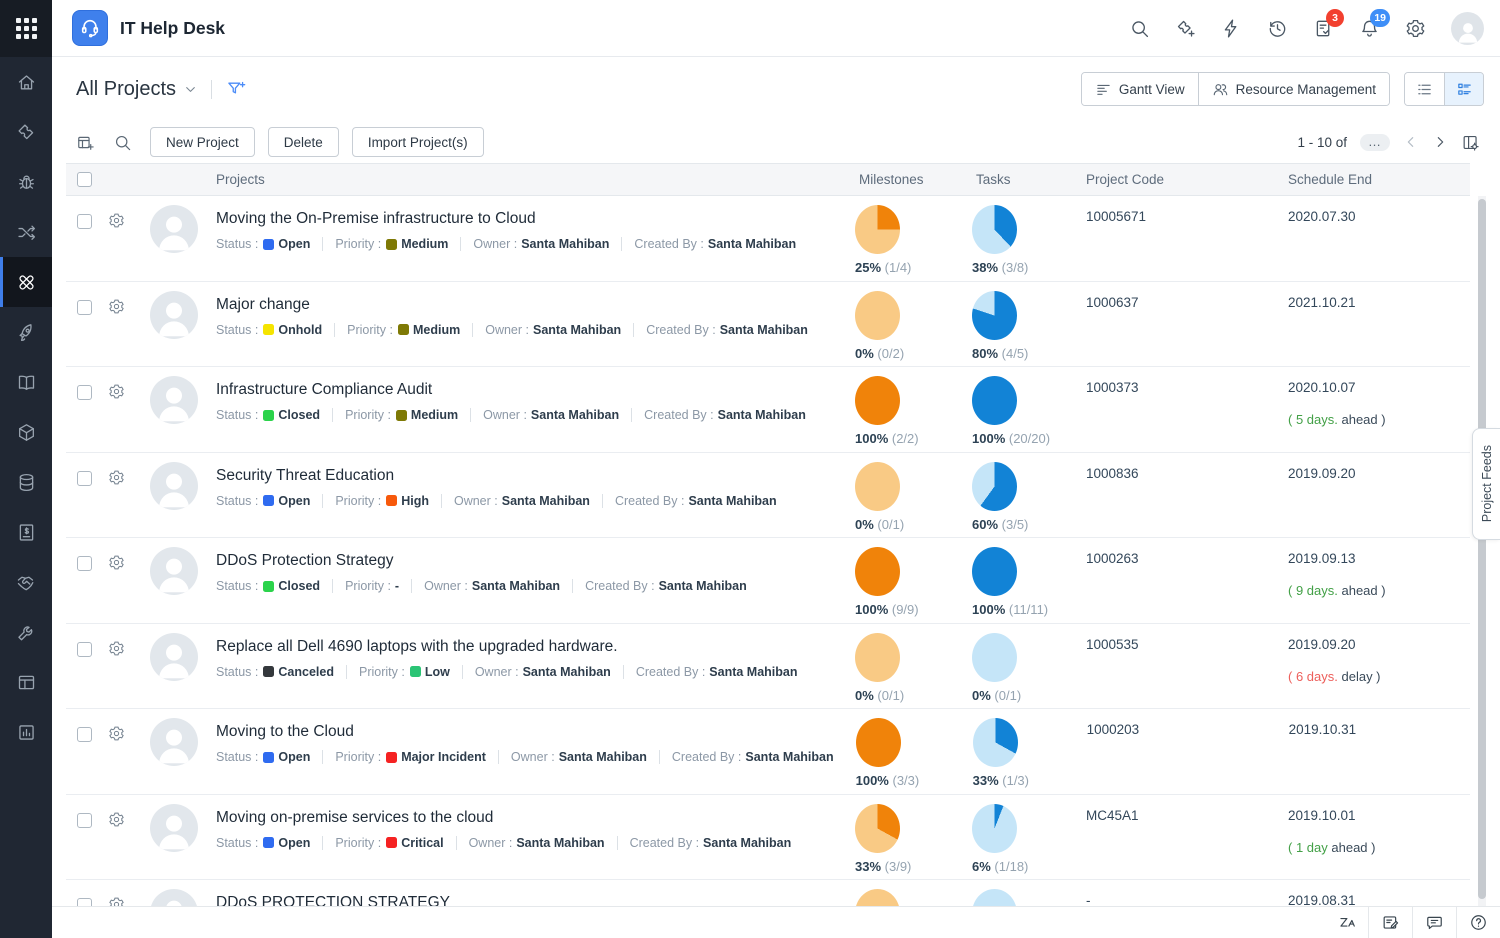 The image size is (1500, 938). Describe the element at coordinates (993, 179) in the screenshot. I see `column-header-tasks: Tasks` at that location.